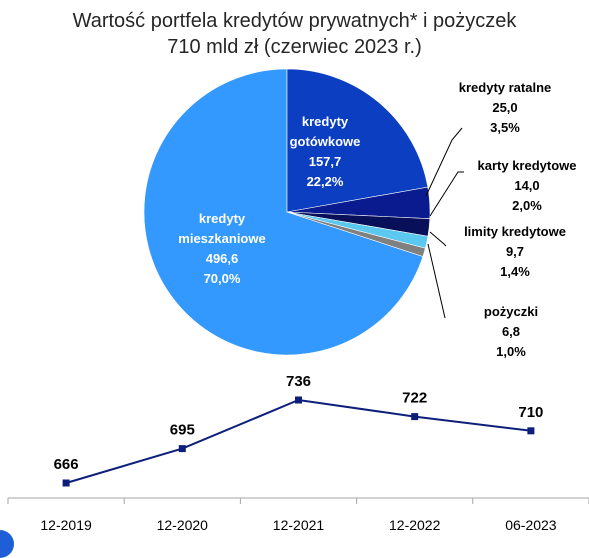  Describe the element at coordinates (515, 251) in the screenshot. I see `pie-label-4-line-1: 9,7` at that location.